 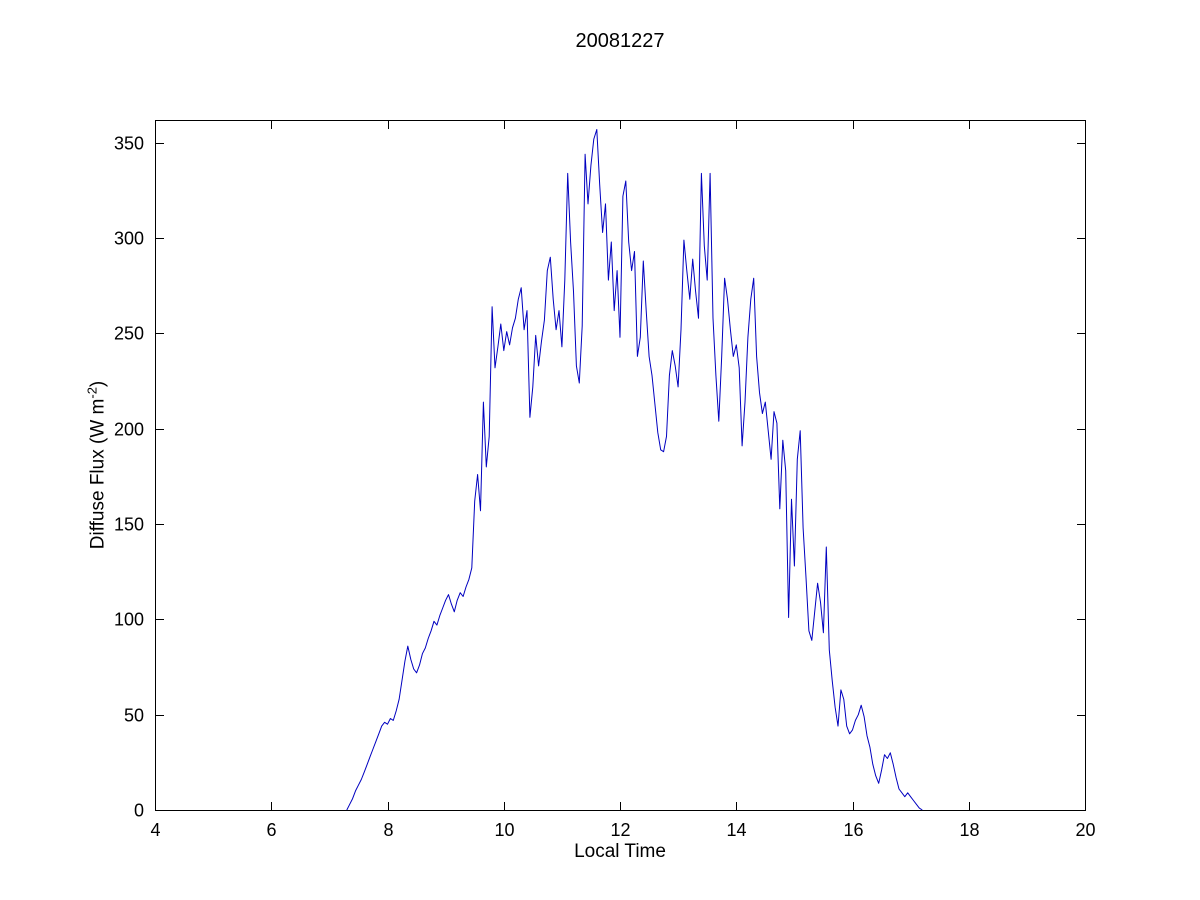 I want to click on x-tick-label: 10, so click(x=504, y=830).